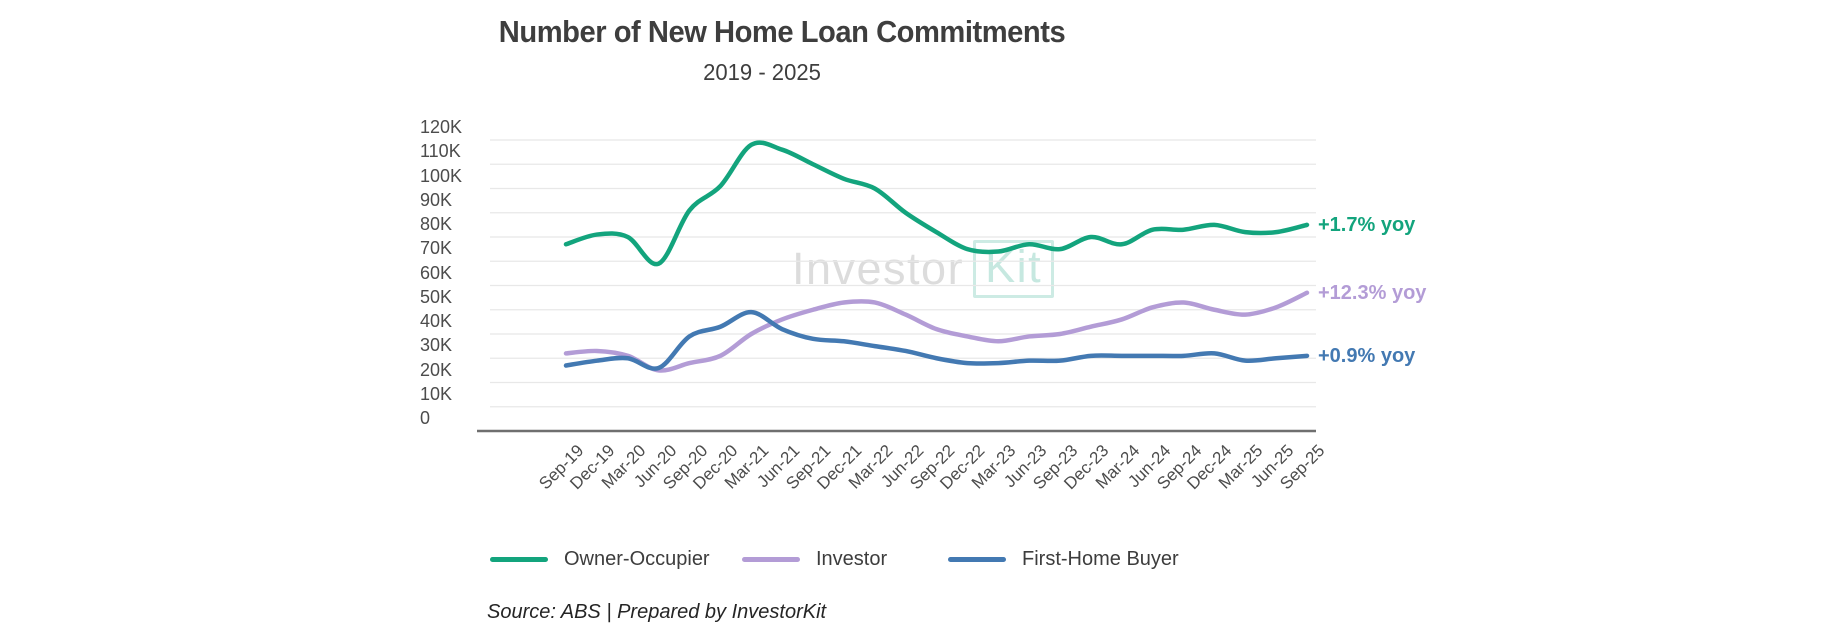 The width and height of the screenshot is (1848, 640). What do you see at coordinates (936, 203) in the screenshot?
I see `series-line-owner-occupier` at bounding box center [936, 203].